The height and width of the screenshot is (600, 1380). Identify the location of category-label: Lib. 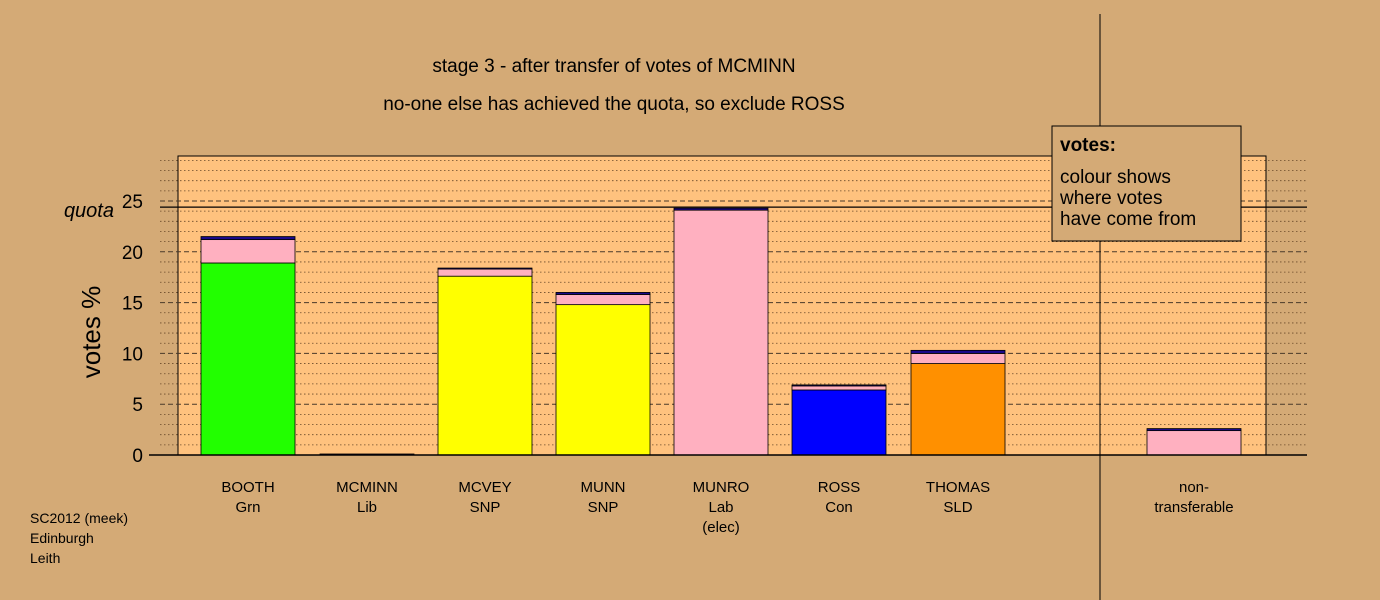
(367, 507).